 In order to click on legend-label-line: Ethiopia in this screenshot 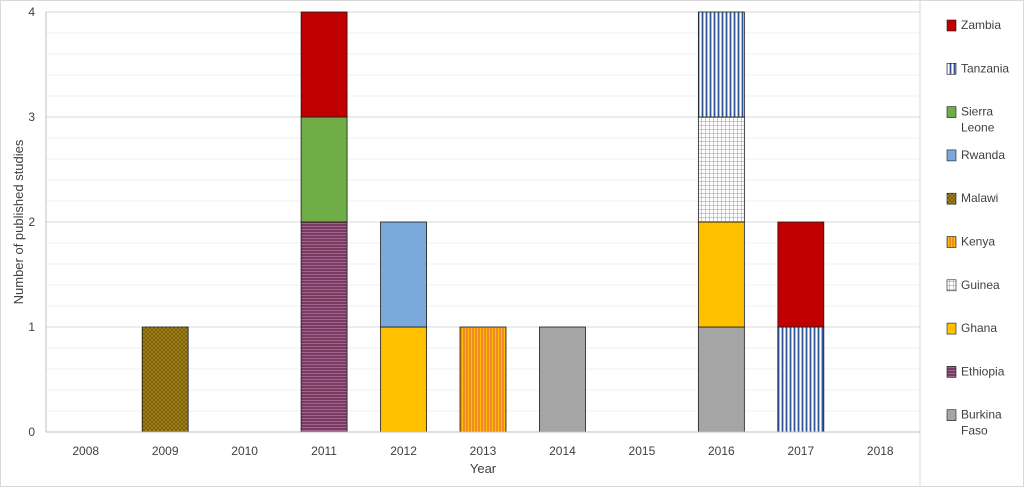, I will do `click(983, 371)`.